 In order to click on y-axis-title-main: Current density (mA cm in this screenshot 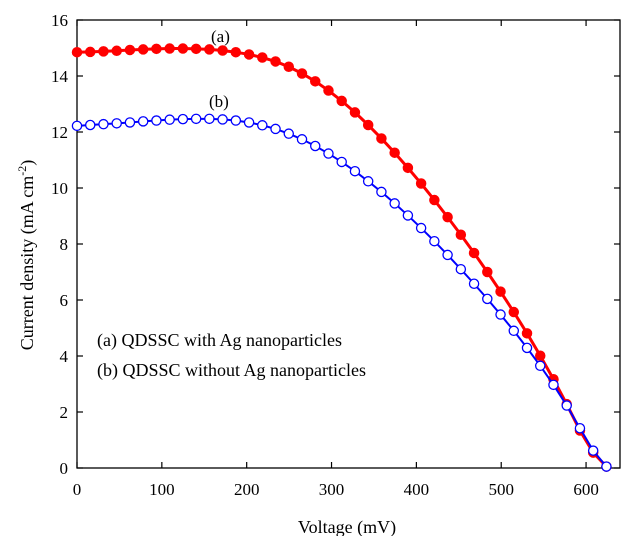, I will do `click(27, 263)`.